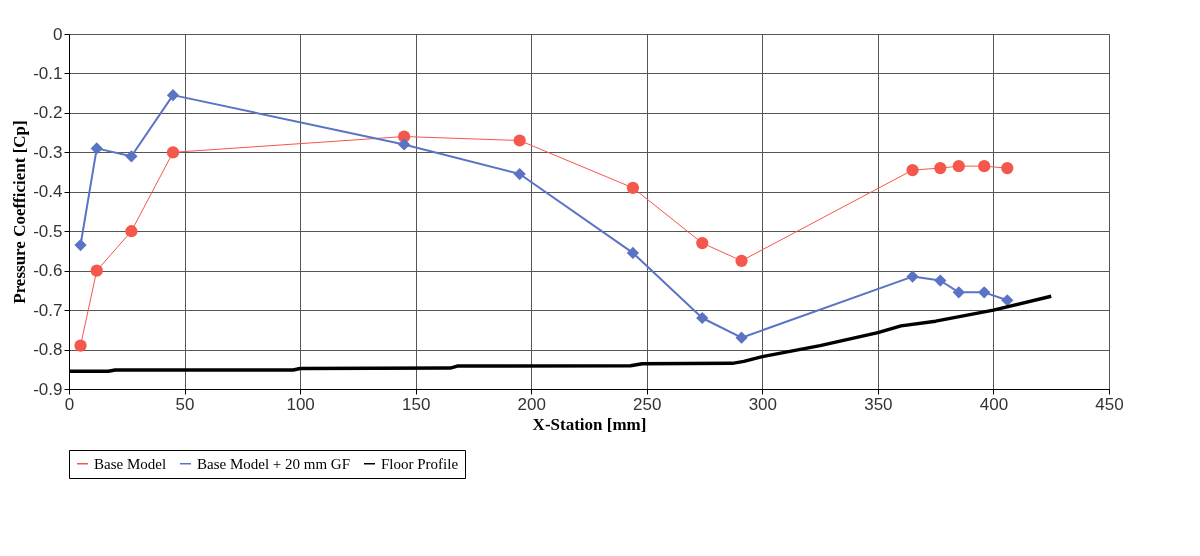 This screenshot has height=556, width=1200. Describe the element at coordinates (420, 463) in the screenshot. I see `legend-label: Floor Profile` at that location.